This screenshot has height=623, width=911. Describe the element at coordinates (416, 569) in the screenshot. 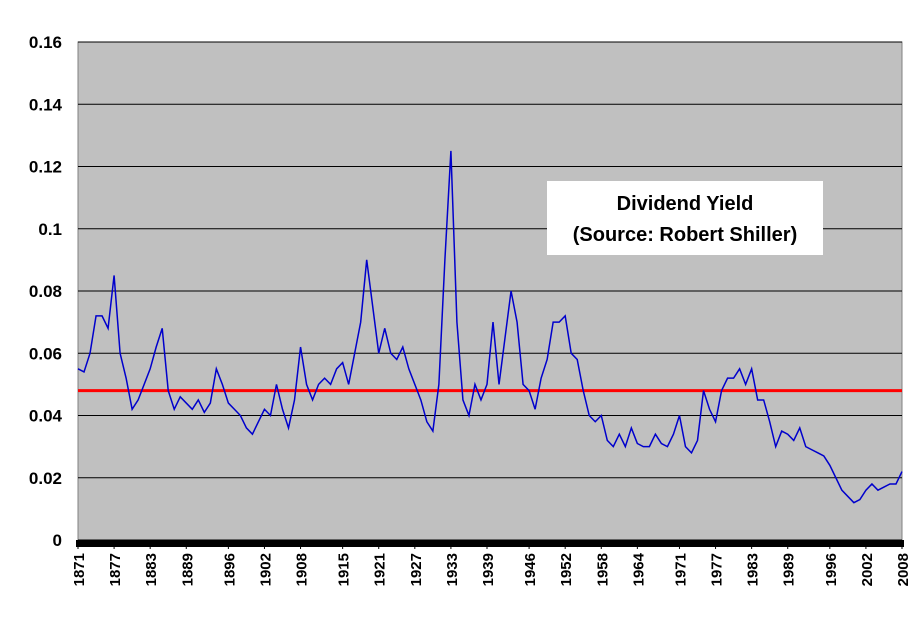

I see `x-tick-label: 1927` at that location.